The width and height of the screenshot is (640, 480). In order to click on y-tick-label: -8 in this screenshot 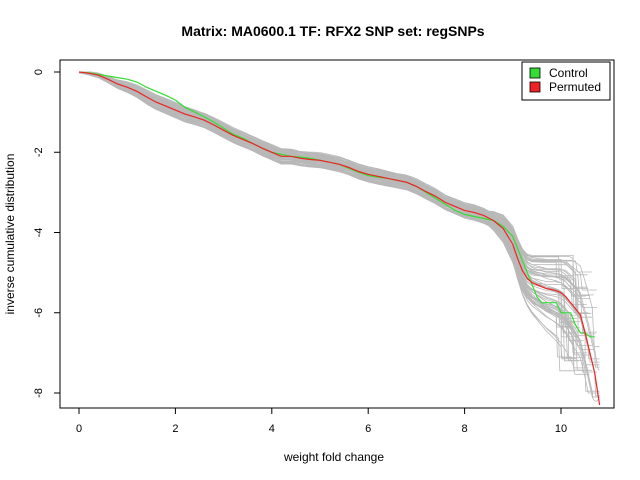, I will do `click(39, 393)`.